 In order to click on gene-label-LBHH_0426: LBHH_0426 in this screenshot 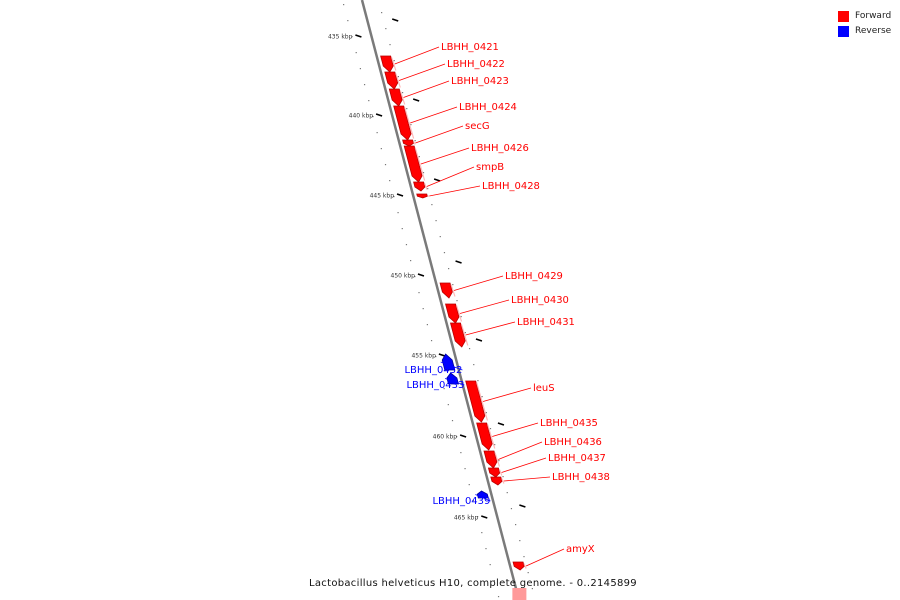, I will do `click(500, 148)`.